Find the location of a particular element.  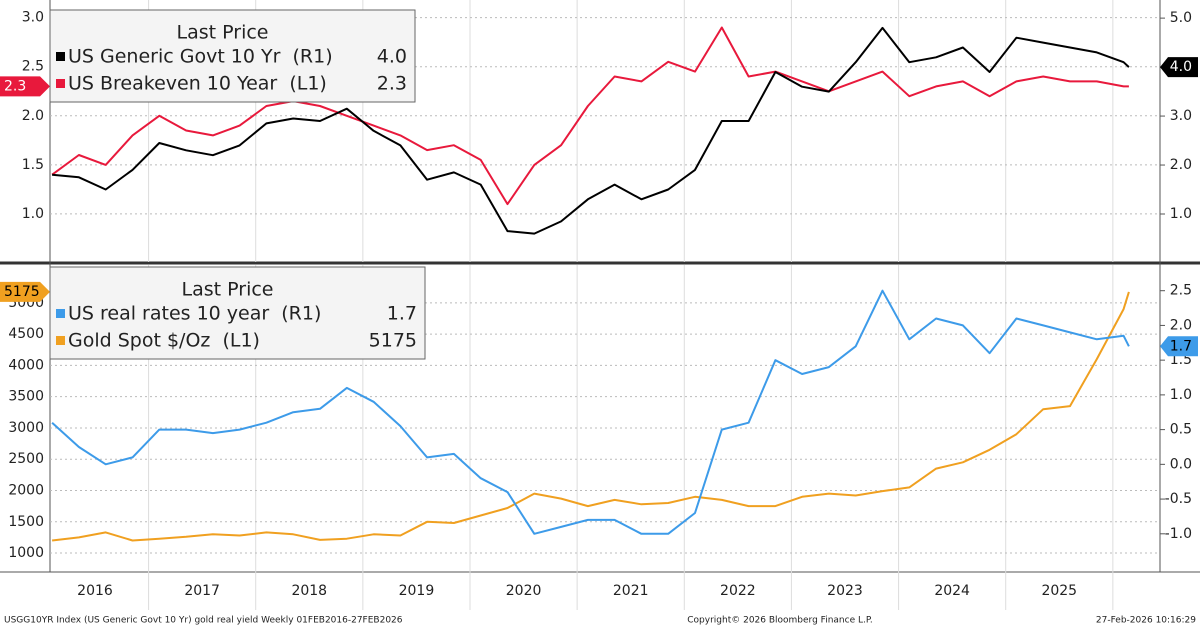

legend-label: US real rates 10 year (R1) is located at coordinates (194, 314).